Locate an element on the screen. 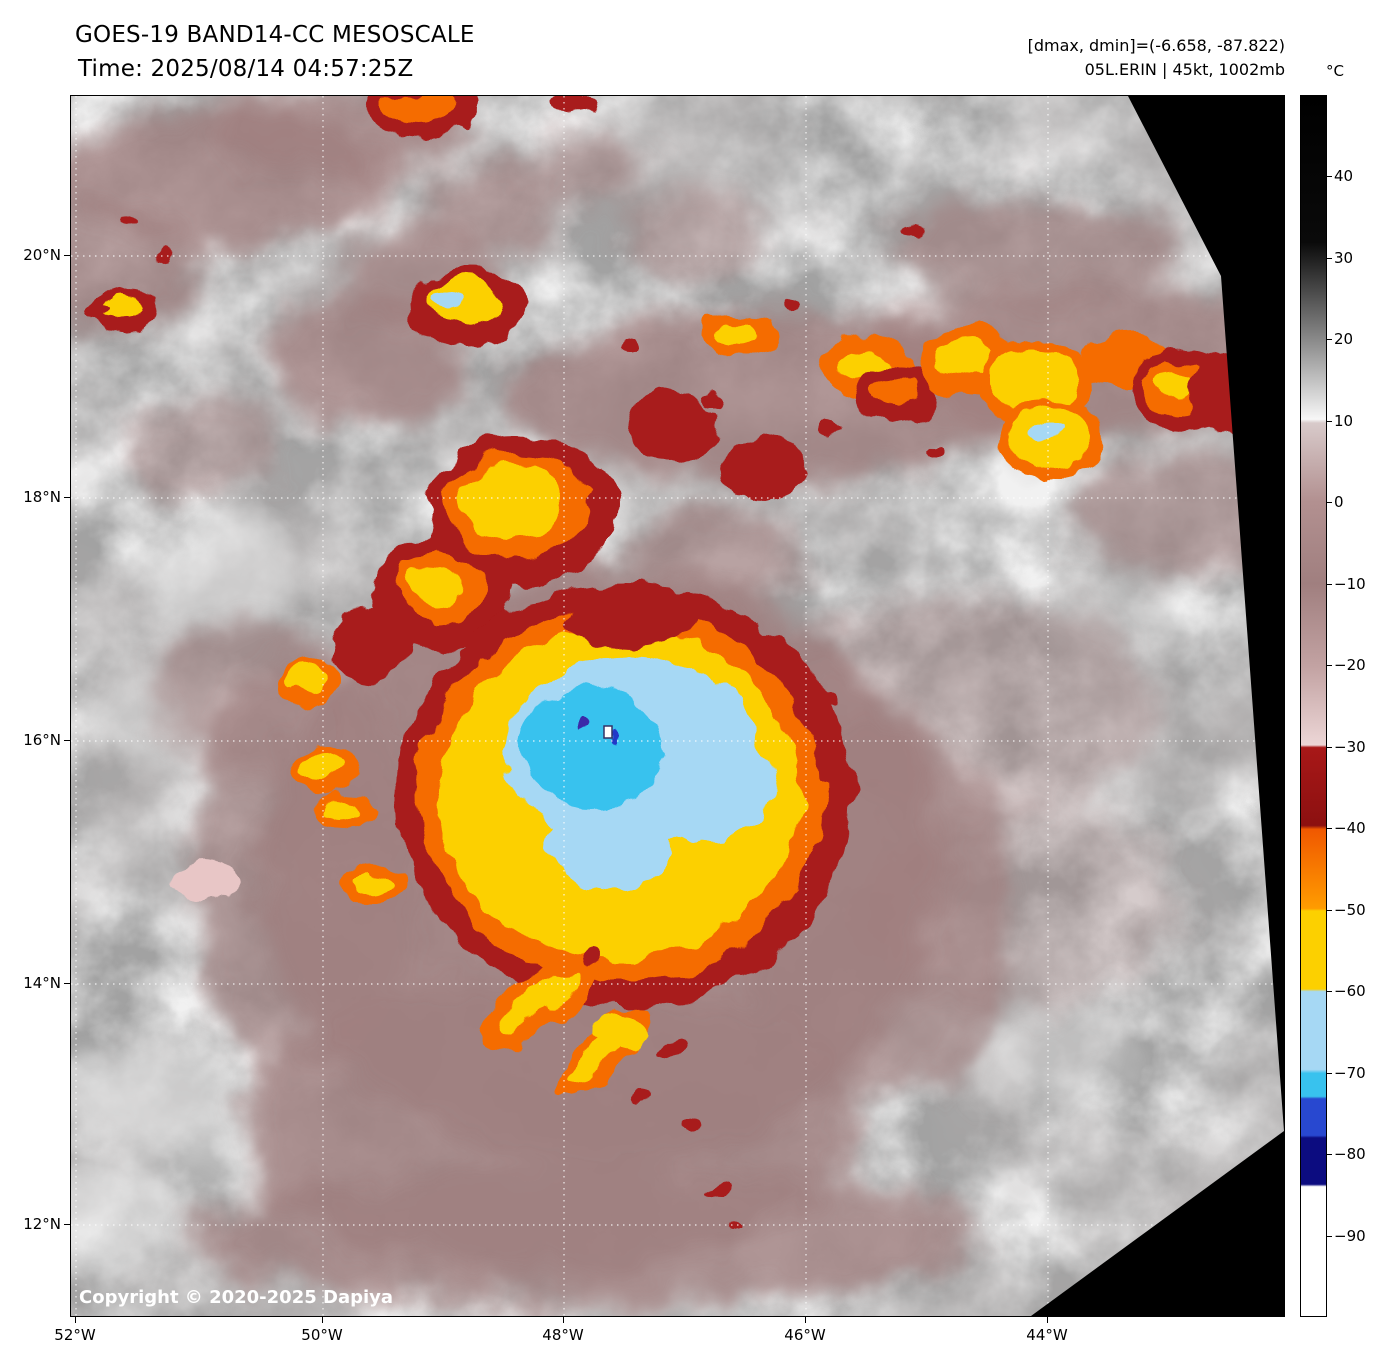 This screenshot has height=1359, width=1390. colorbar-tick-label: −40 is located at coordinates (1350, 828).